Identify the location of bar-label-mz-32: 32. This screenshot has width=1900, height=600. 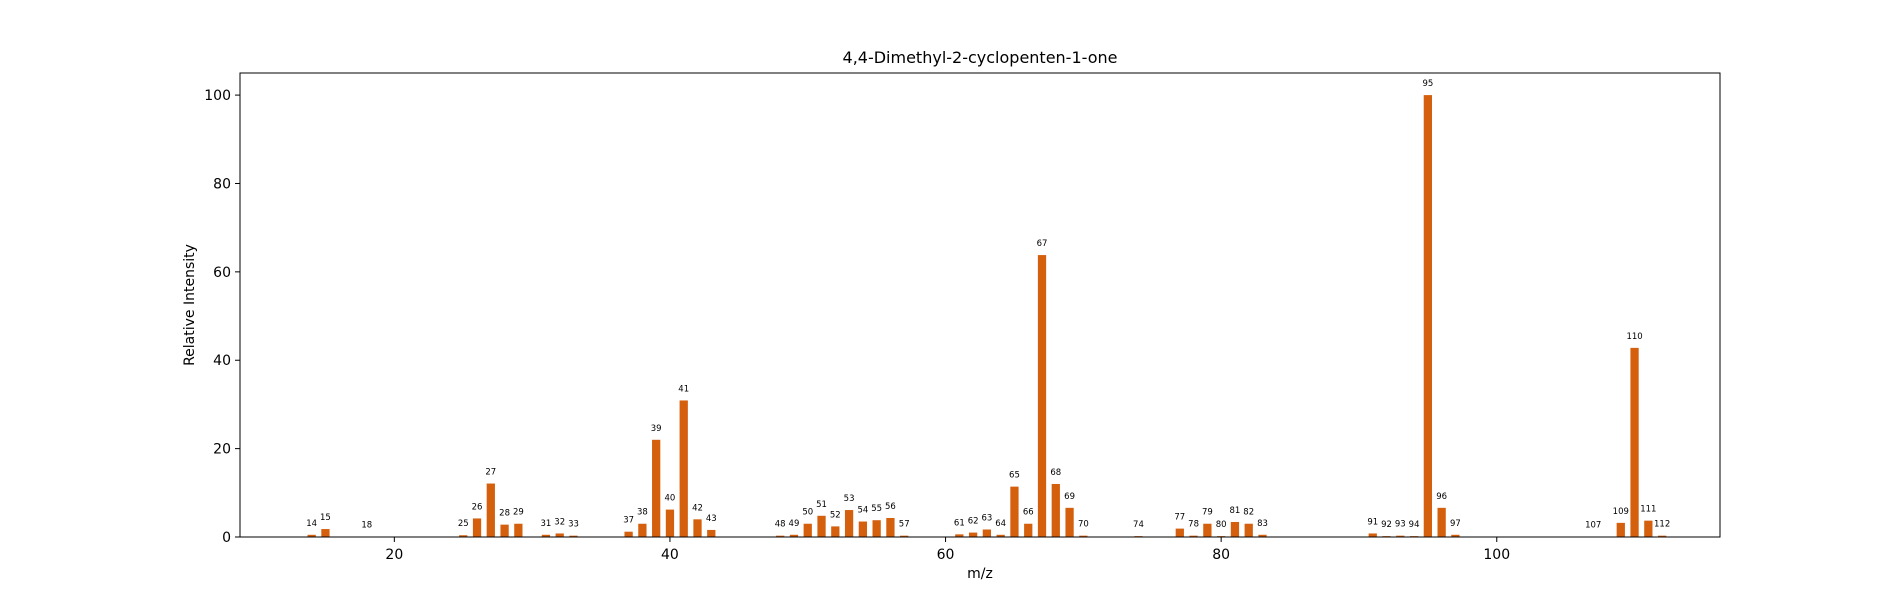
(559, 522).